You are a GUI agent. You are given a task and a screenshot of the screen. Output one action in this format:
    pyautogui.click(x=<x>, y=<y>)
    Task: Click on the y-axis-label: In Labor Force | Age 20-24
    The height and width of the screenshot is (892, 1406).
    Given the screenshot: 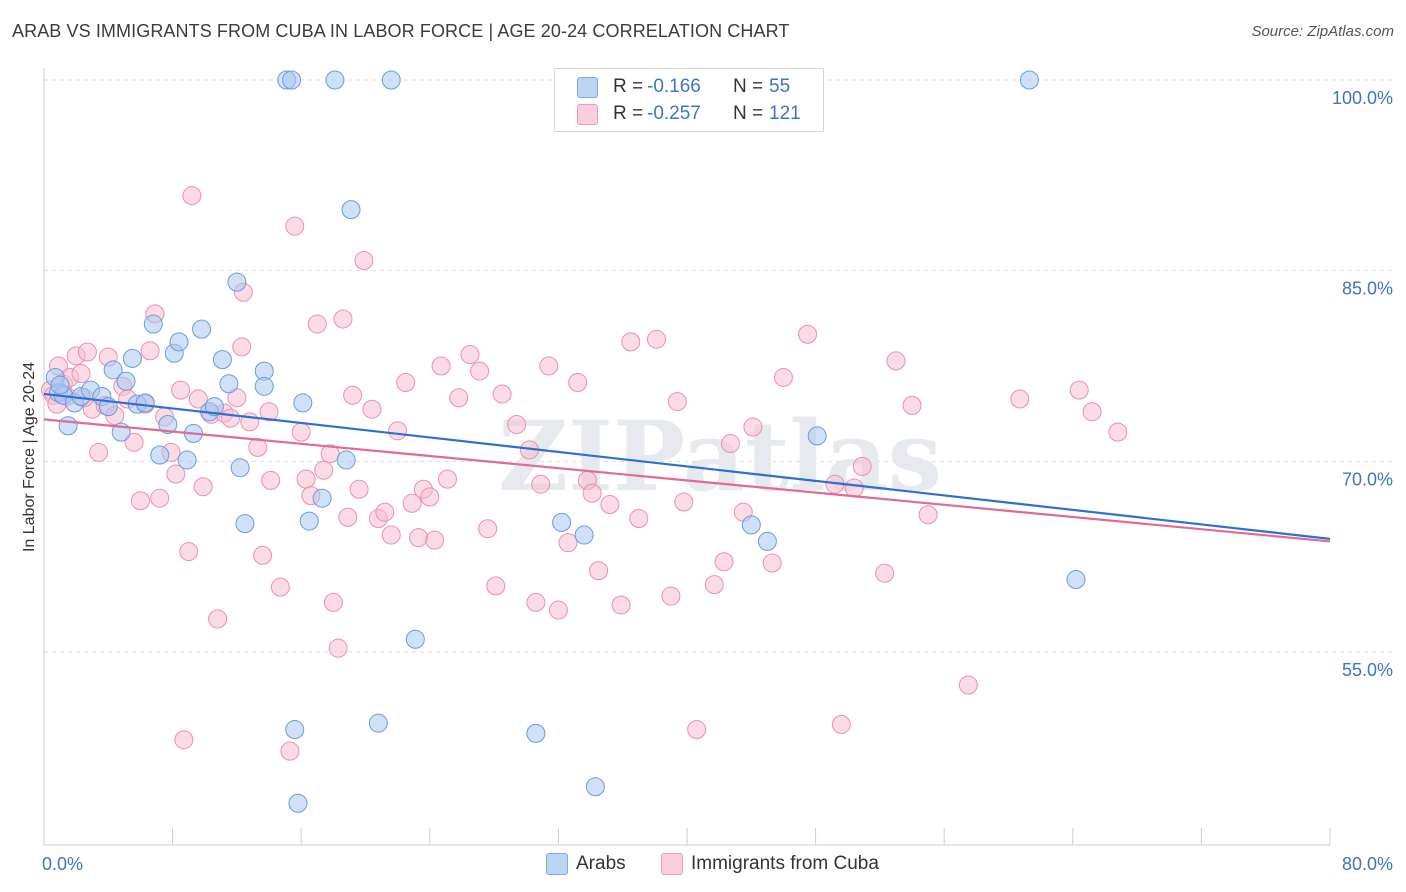 What is the action you would take?
    pyautogui.click(x=29, y=457)
    